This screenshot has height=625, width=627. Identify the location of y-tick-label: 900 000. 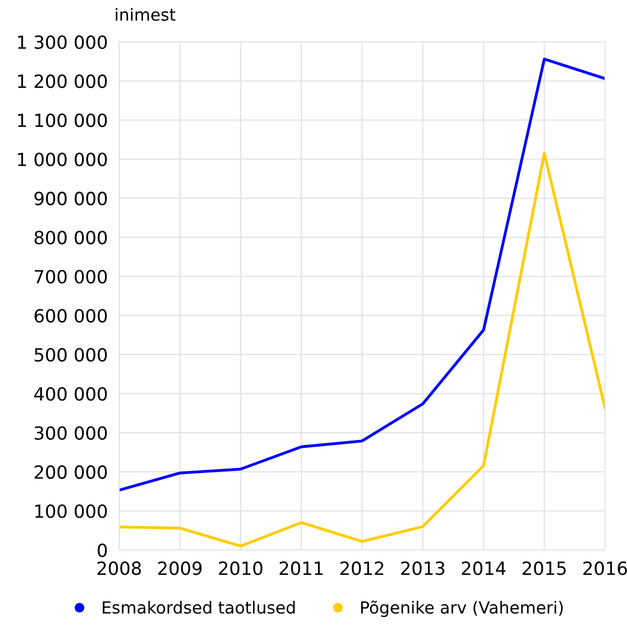
(70, 199).